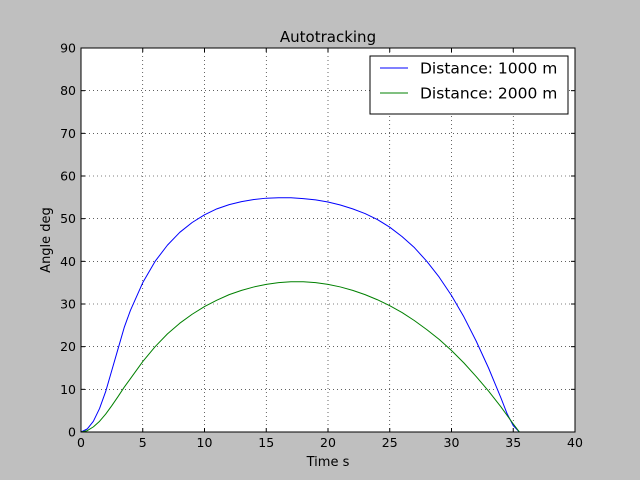 The height and width of the screenshot is (480, 640). I want to click on x-tick-label: 10, so click(205, 442).